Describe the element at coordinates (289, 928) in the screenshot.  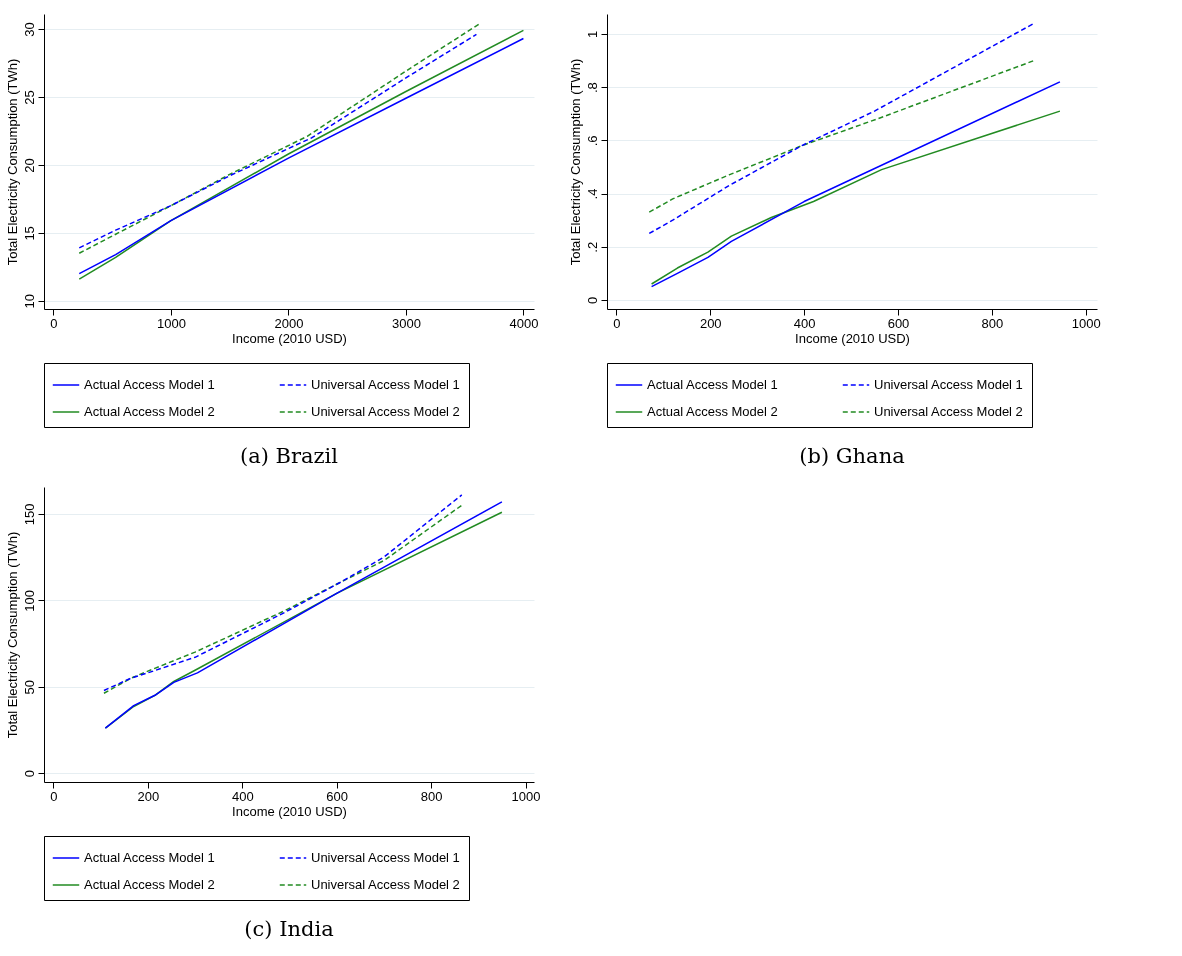
I see `text: (c) India` at that location.